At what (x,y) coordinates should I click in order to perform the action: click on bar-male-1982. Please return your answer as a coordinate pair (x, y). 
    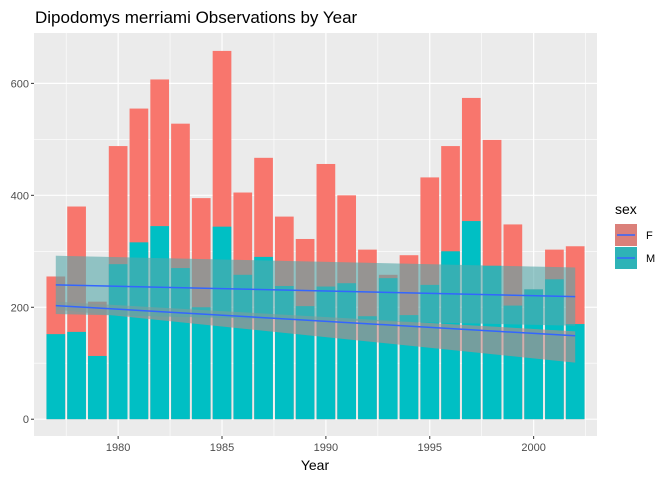
    Looking at the image, I should click on (160, 323).